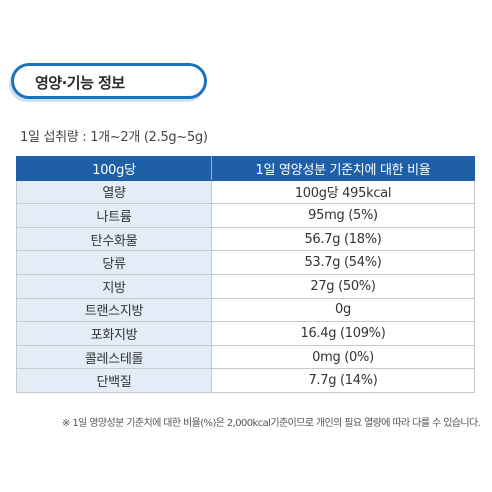  What do you see at coordinates (343, 215) in the screenshot?
I see `nutrient-value: 95mg (5%)` at bounding box center [343, 215].